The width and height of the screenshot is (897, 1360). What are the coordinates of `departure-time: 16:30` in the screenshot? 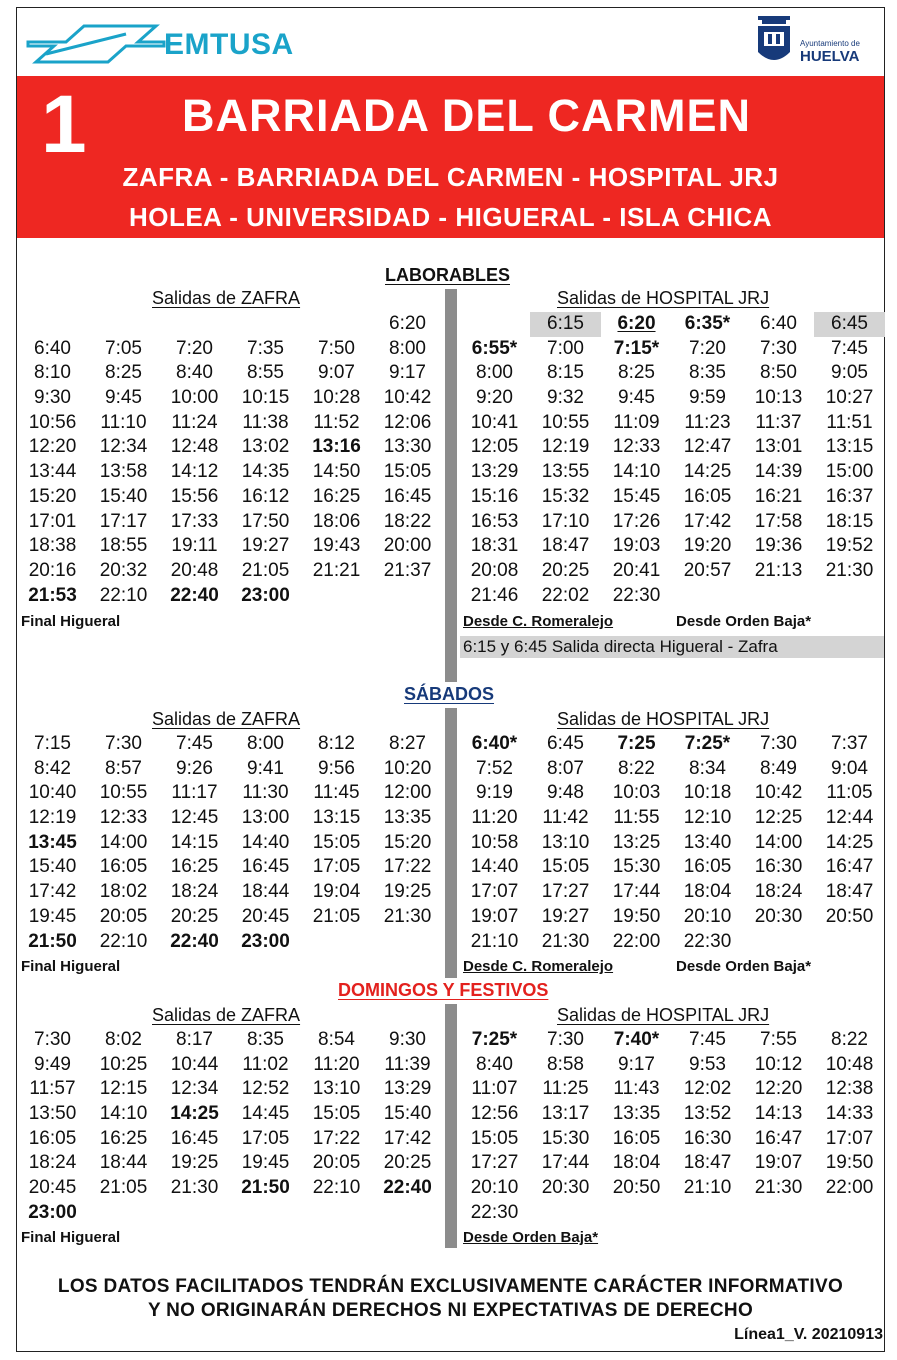 It's located at (778, 867).